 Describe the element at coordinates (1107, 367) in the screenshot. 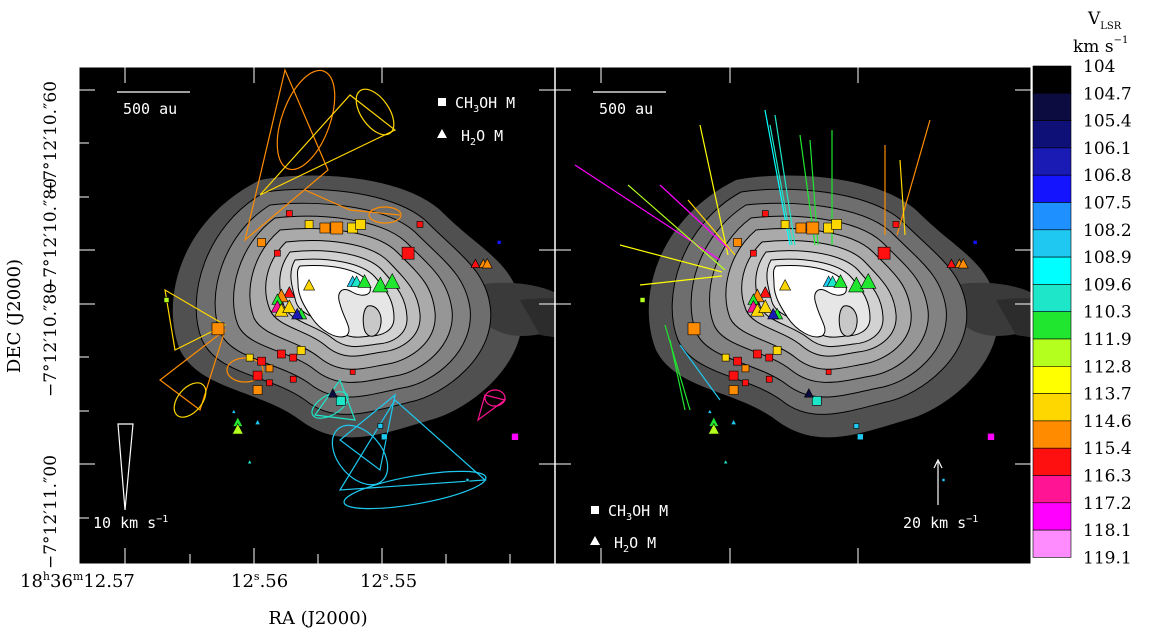

I see `colorbar-tick-label: 112.8` at that location.